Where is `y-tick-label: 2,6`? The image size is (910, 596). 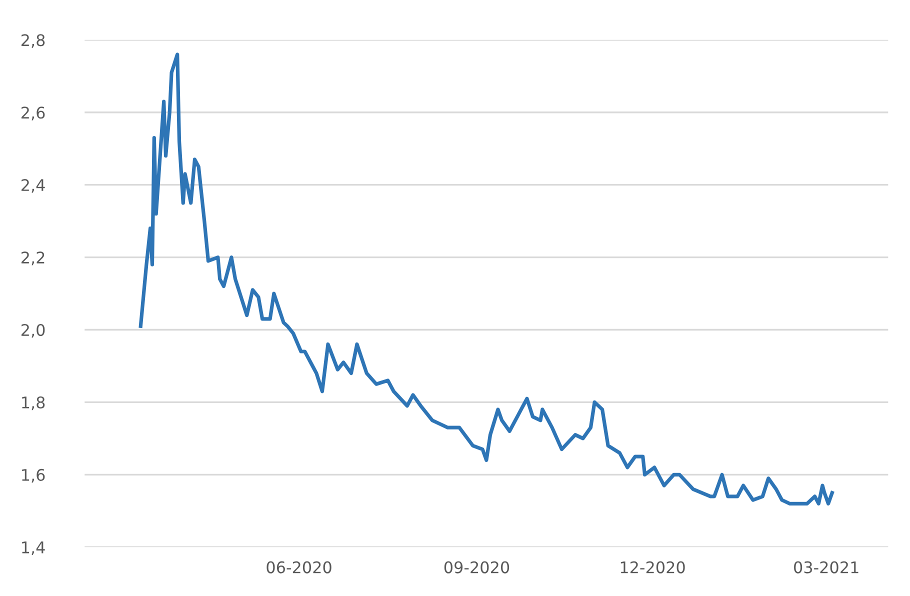 y-tick-label: 2,6 is located at coordinates (33, 113).